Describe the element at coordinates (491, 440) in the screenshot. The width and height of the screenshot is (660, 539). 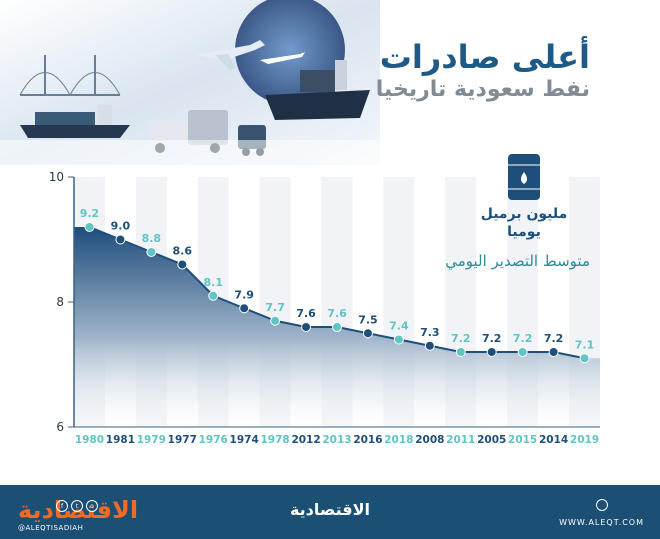
I see `x-tick-label: 2005` at that location.